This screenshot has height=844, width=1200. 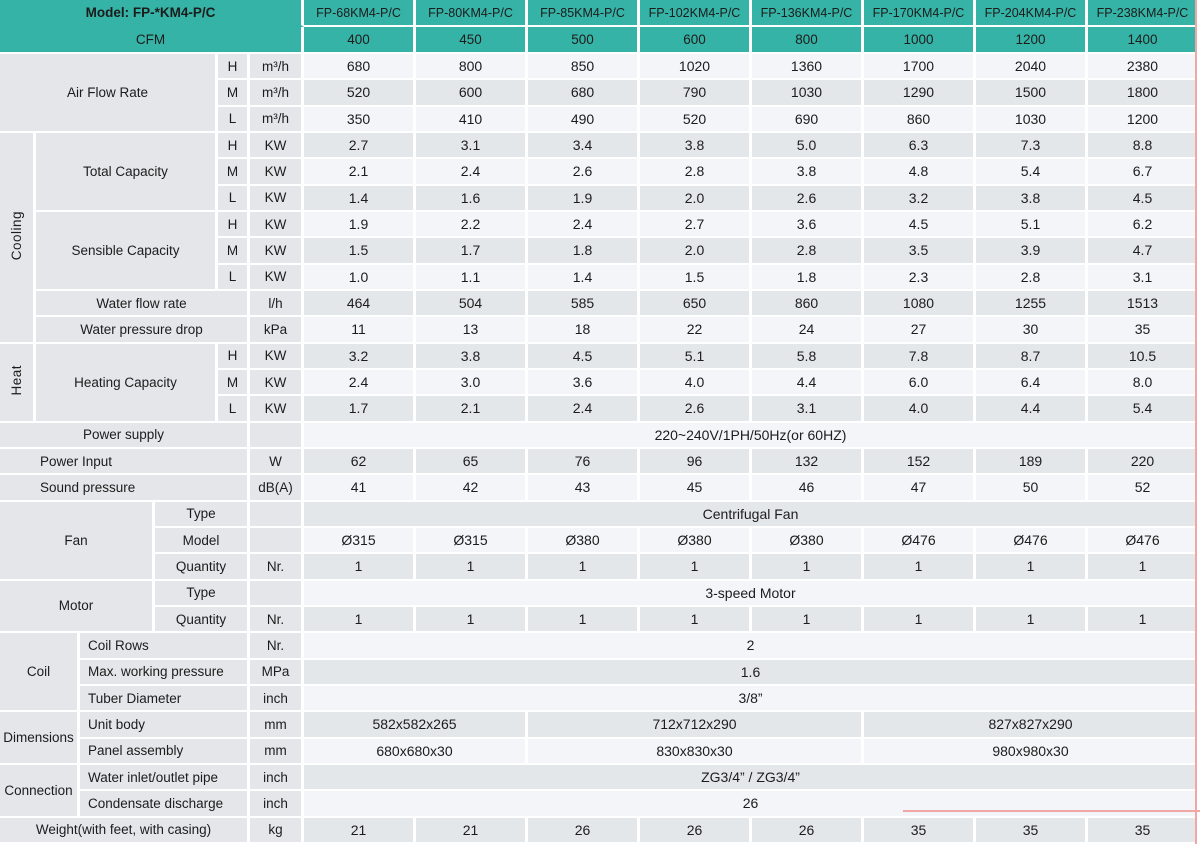 I want to click on data-cell: 18, so click(x=584, y=330).